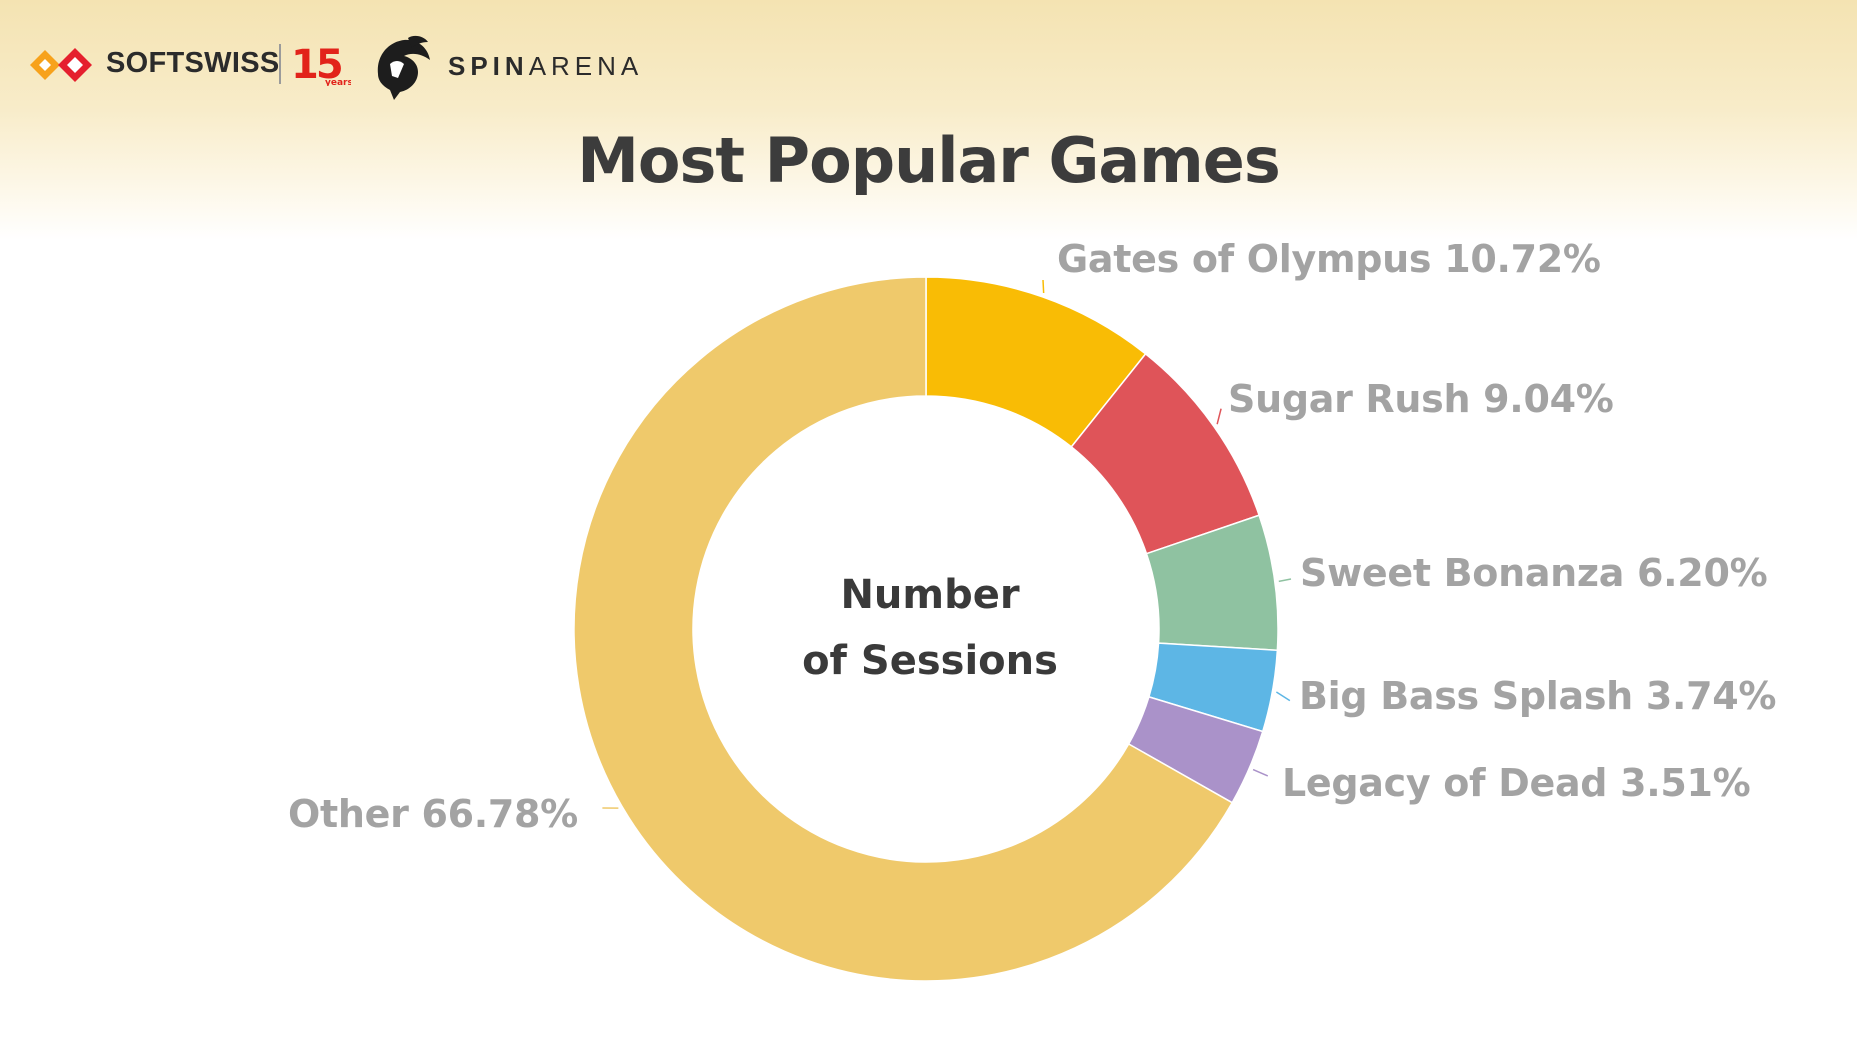  Describe the element at coordinates (403, 67) in the screenshot. I see `spartan-helmet-icon` at that location.